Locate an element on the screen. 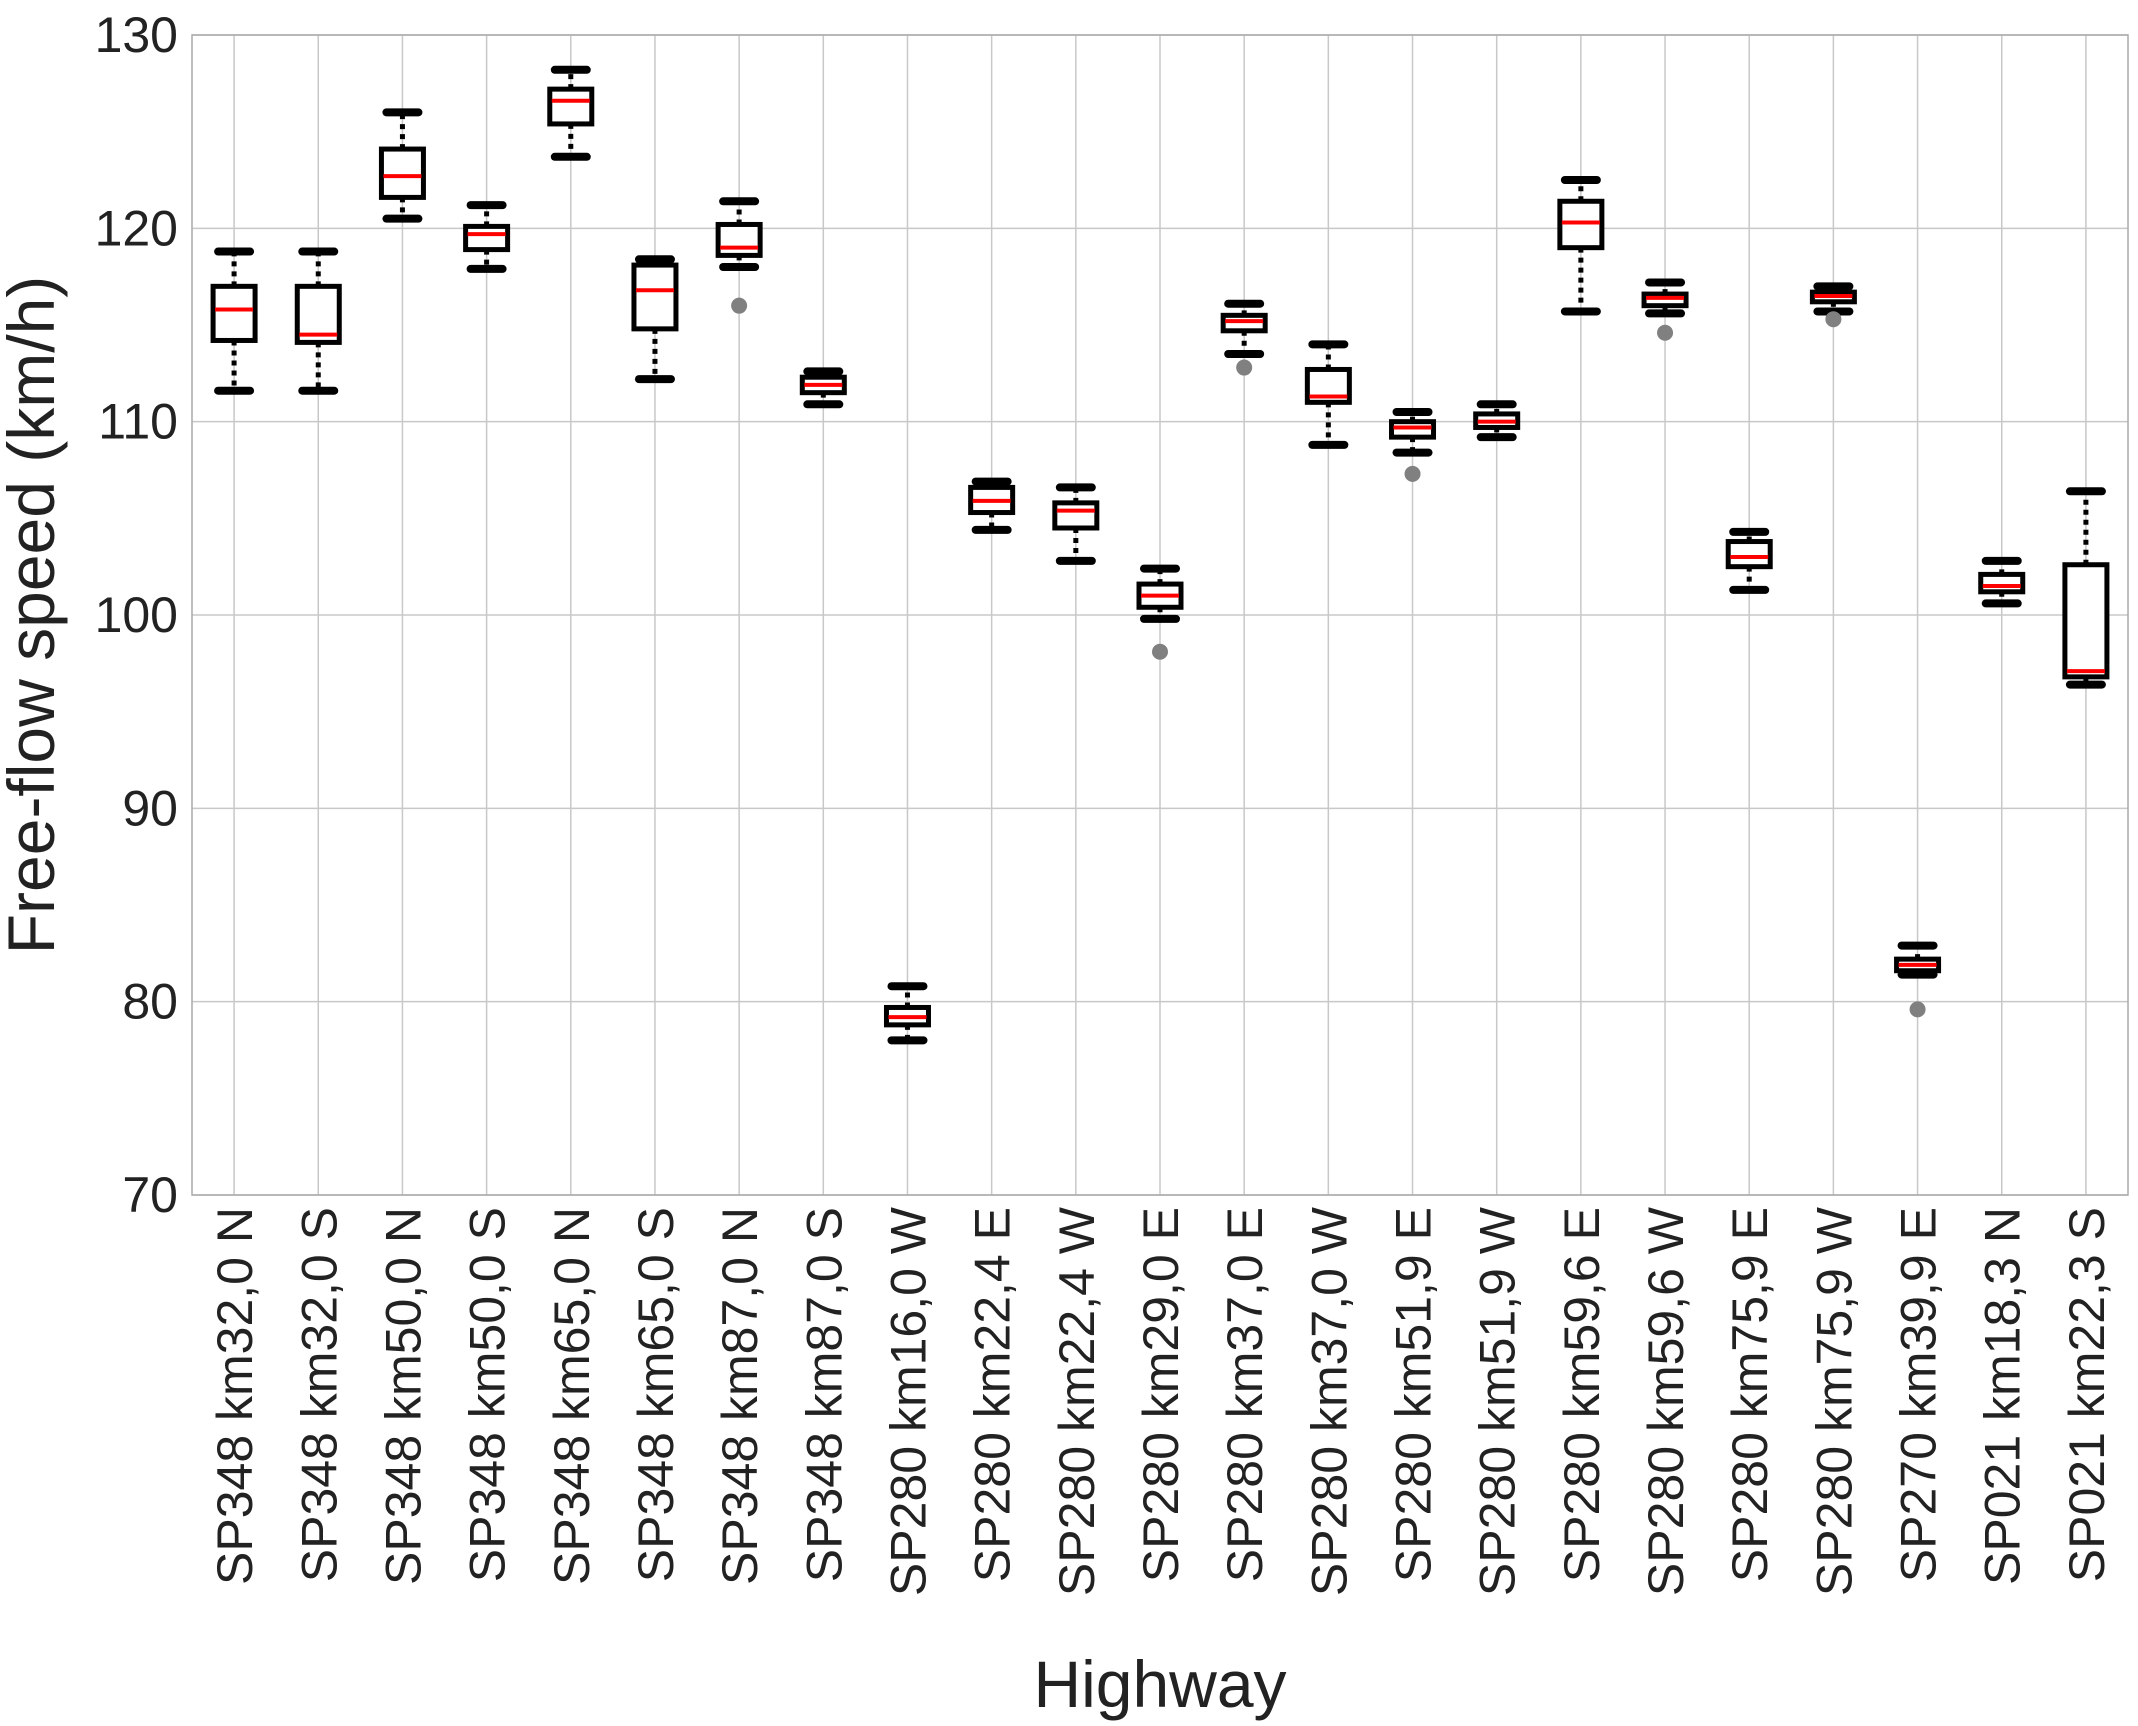  x-tick-label: SP348 km32,0 N is located at coordinates (235, 1396).